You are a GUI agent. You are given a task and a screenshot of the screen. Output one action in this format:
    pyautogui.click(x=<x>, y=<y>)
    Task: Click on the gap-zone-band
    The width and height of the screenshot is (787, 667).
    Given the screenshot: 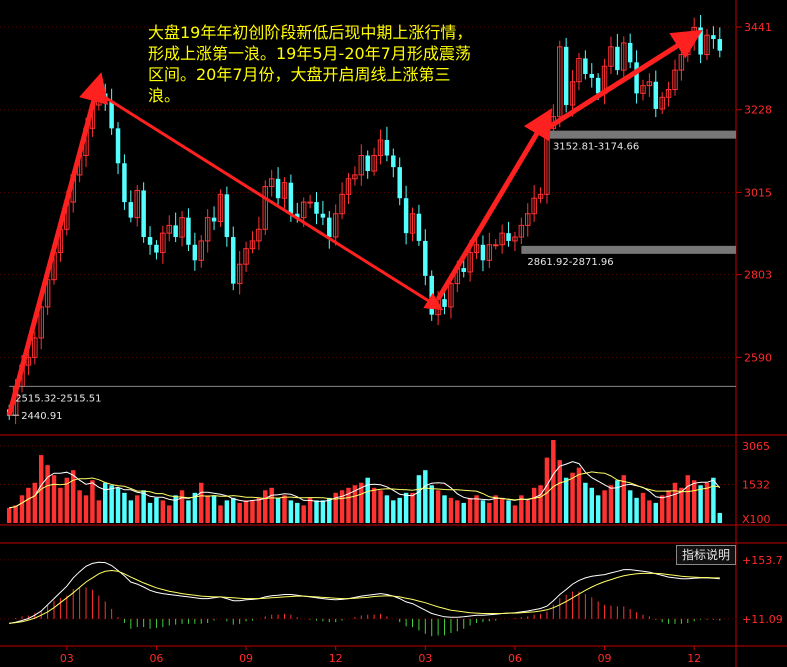 What is the action you would take?
    pyautogui.click(x=641, y=134)
    